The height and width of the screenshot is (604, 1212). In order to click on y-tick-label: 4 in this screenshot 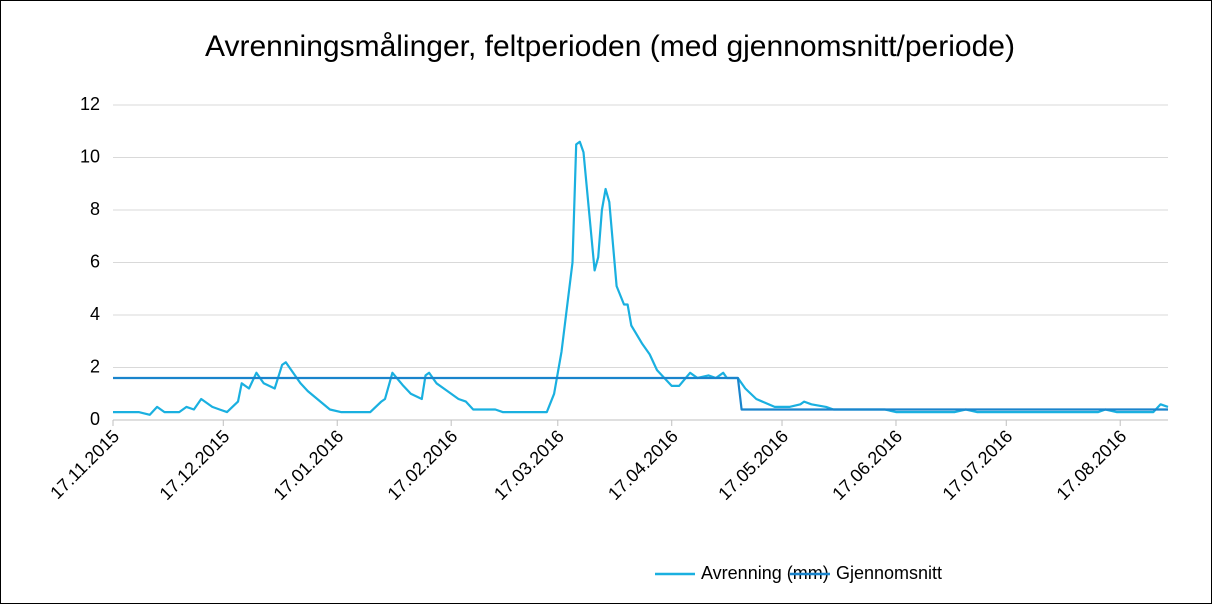, I will do `click(95, 314)`.